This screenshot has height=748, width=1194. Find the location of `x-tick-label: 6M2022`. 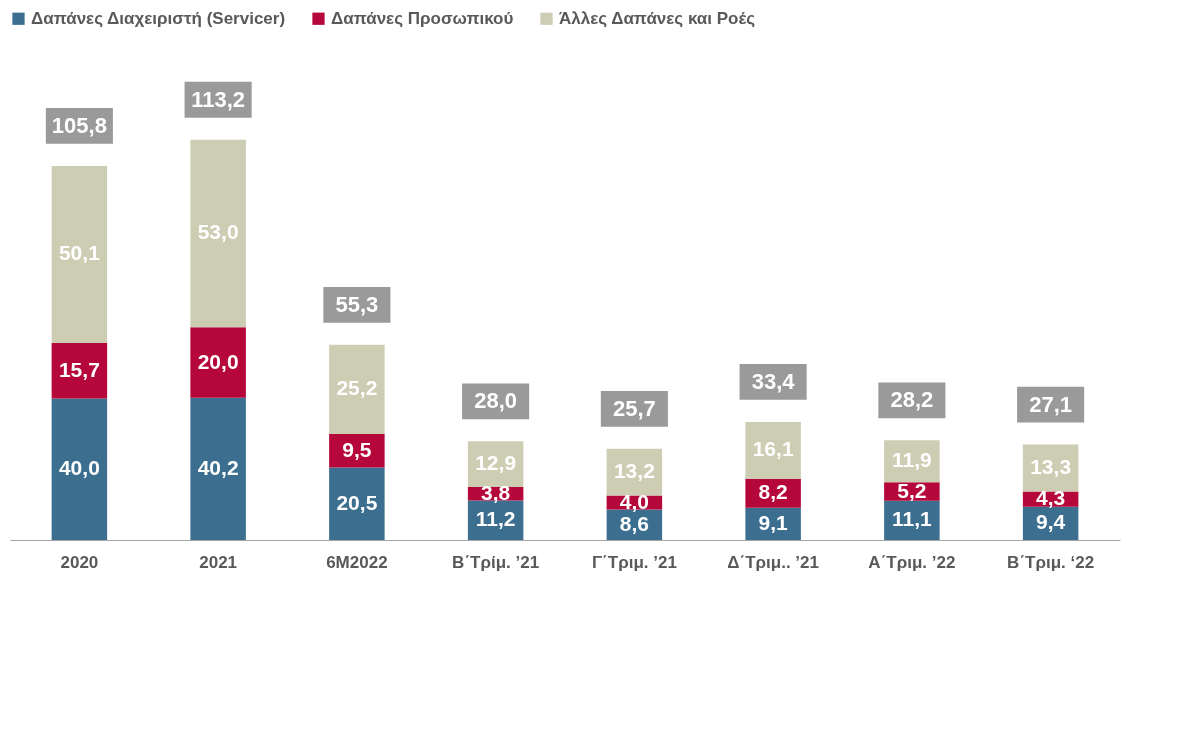

x-tick-label: 6M2022 is located at coordinates (357, 562).